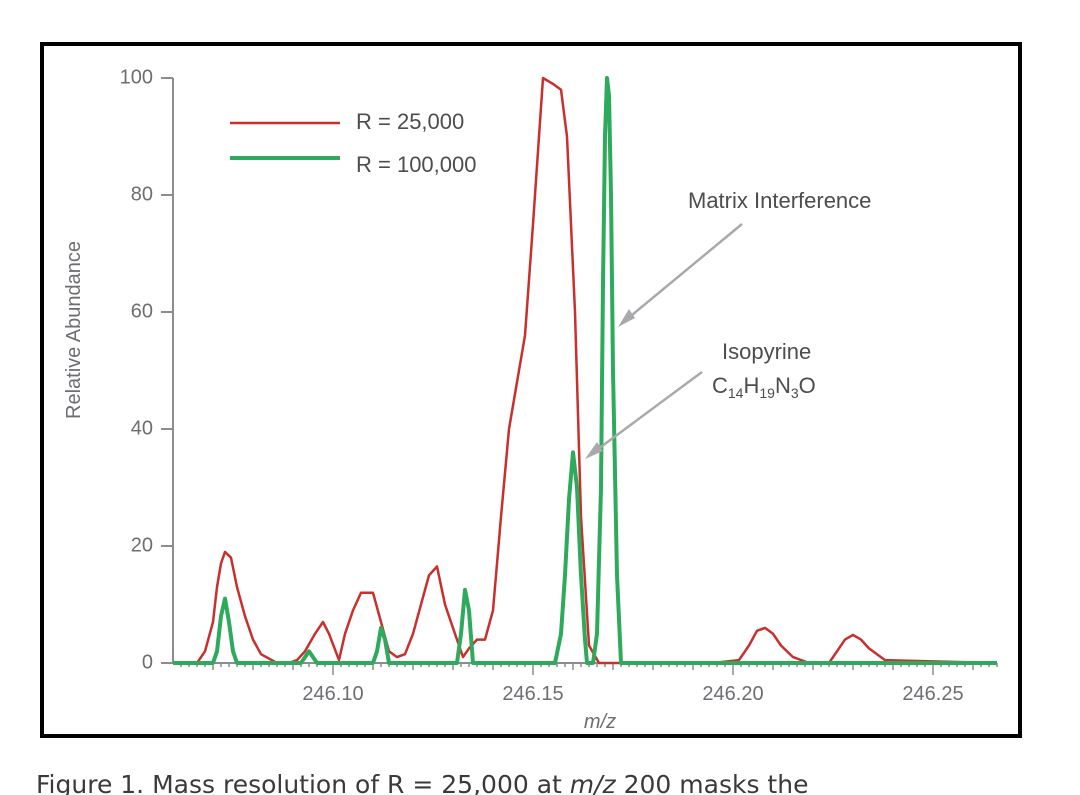 The height and width of the screenshot is (795, 1080). What do you see at coordinates (353, 143) in the screenshot?
I see `legend: R = 25,000 R = 100,000` at bounding box center [353, 143].